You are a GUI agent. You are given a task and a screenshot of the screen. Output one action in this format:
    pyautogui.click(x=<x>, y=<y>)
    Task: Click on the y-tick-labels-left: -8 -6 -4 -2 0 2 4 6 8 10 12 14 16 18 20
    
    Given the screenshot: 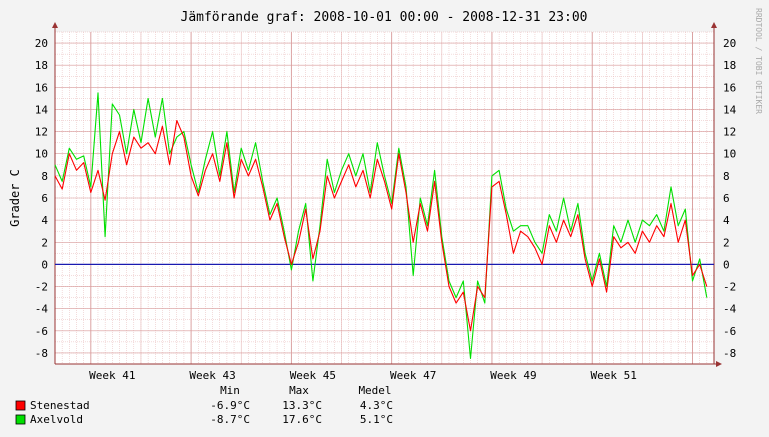 What is the action you would take?
    pyautogui.click(x=42, y=198)
    